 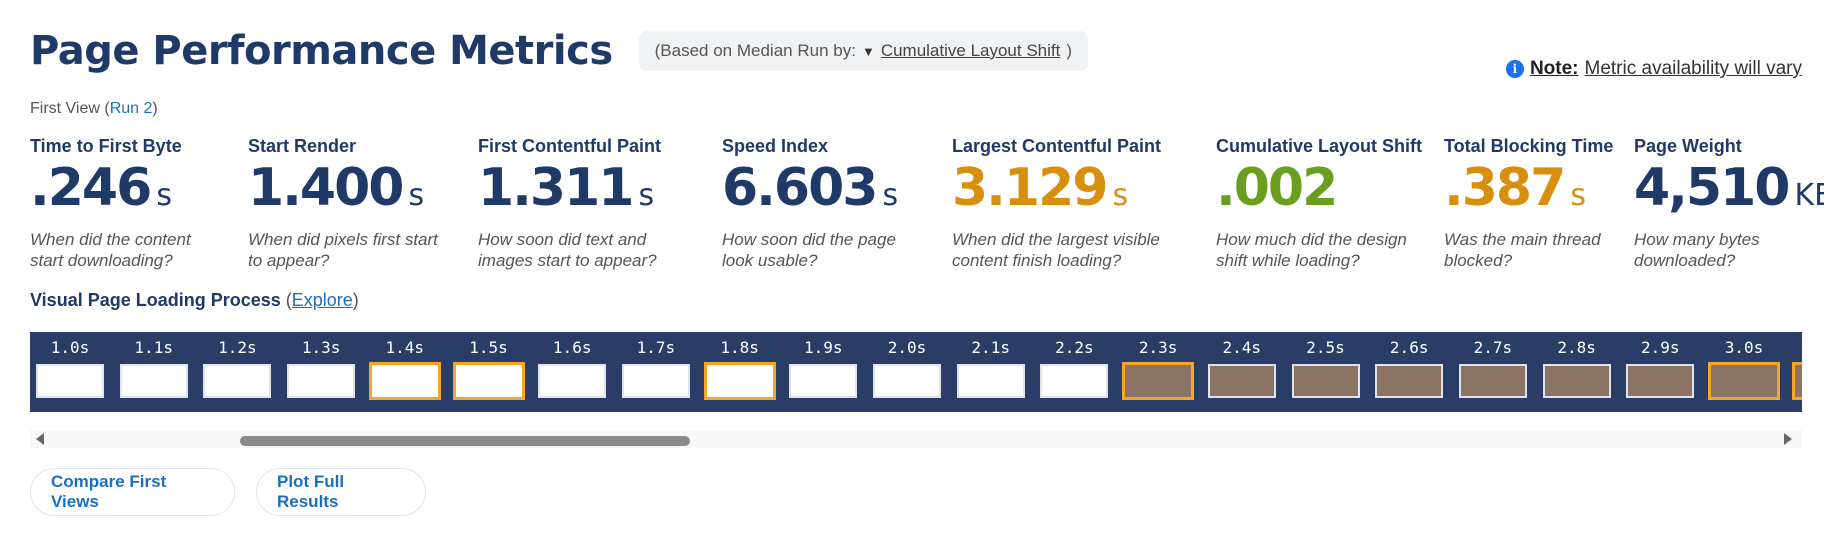 What do you see at coordinates (1576, 347) in the screenshot?
I see `frame-time: 2.8s` at bounding box center [1576, 347].